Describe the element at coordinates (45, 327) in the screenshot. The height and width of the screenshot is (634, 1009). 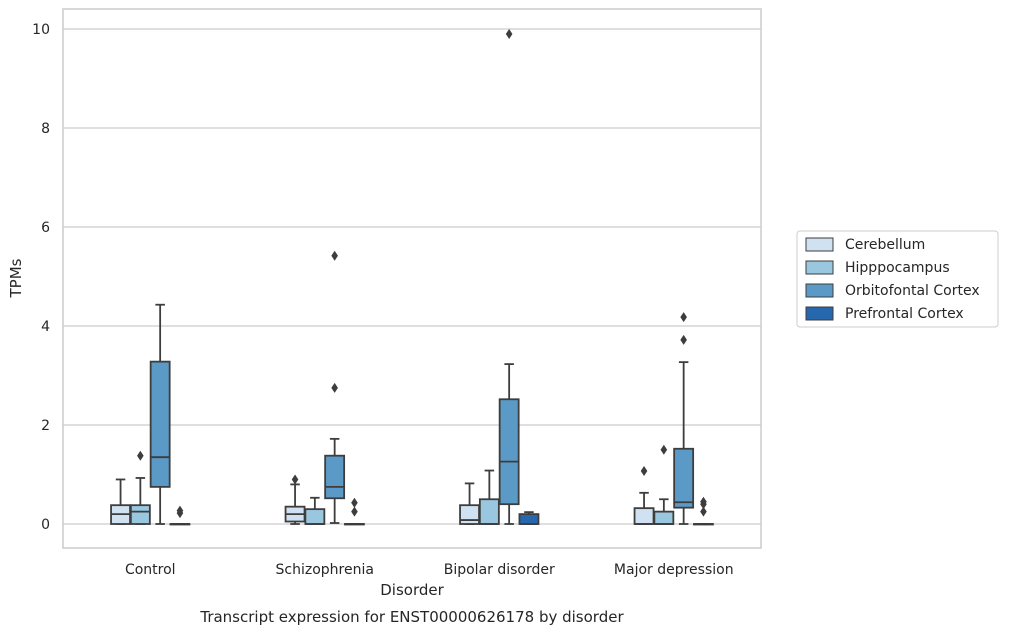
I see `y-tick-label: 4` at that location.